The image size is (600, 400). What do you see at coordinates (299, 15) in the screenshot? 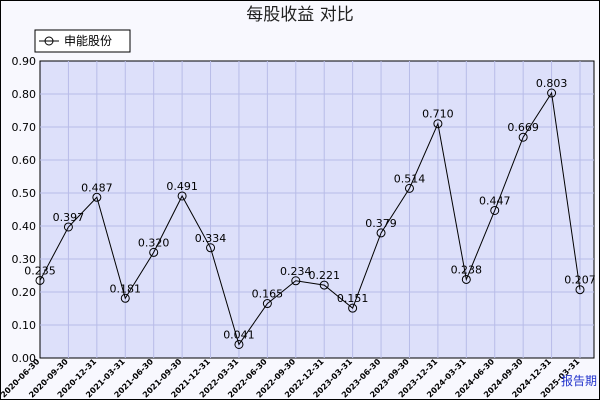
I see `chart-title: 每股收益 对比` at bounding box center [299, 15].